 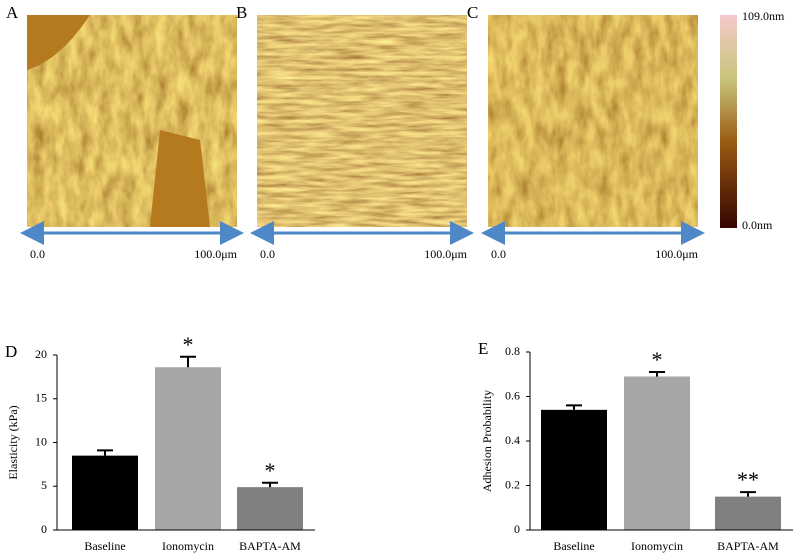 I want to click on panel-label: C, so click(x=472, y=12).